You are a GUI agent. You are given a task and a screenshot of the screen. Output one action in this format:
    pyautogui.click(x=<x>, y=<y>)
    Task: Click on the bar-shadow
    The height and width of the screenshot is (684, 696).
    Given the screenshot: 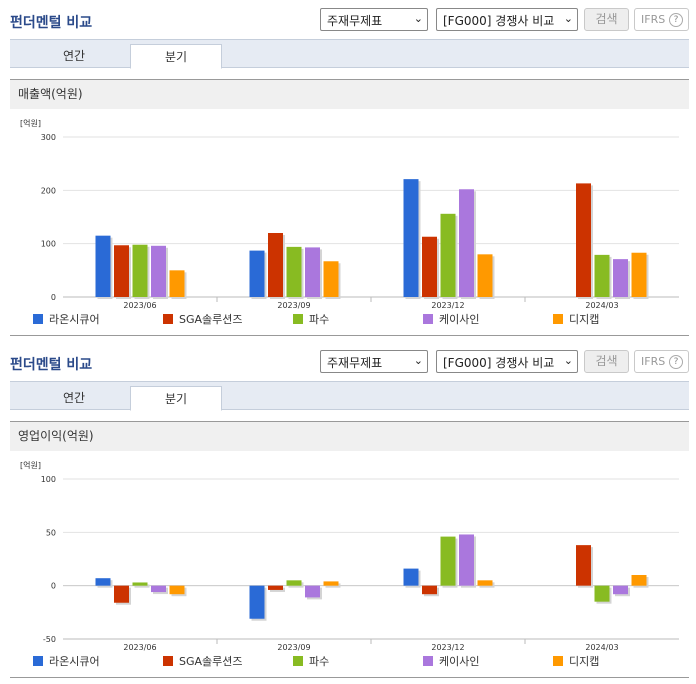 What is the action you would take?
    pyautogui.click(x=142, y=586)
    